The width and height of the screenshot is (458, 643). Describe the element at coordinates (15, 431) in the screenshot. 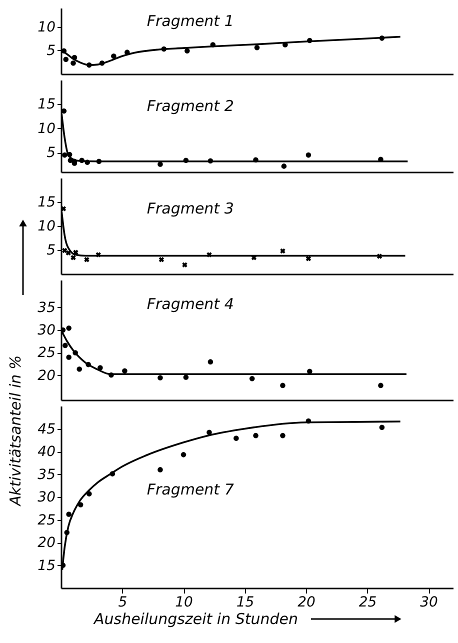

I see `y-axis-title: Aktivitätsanteil in %` at that location.